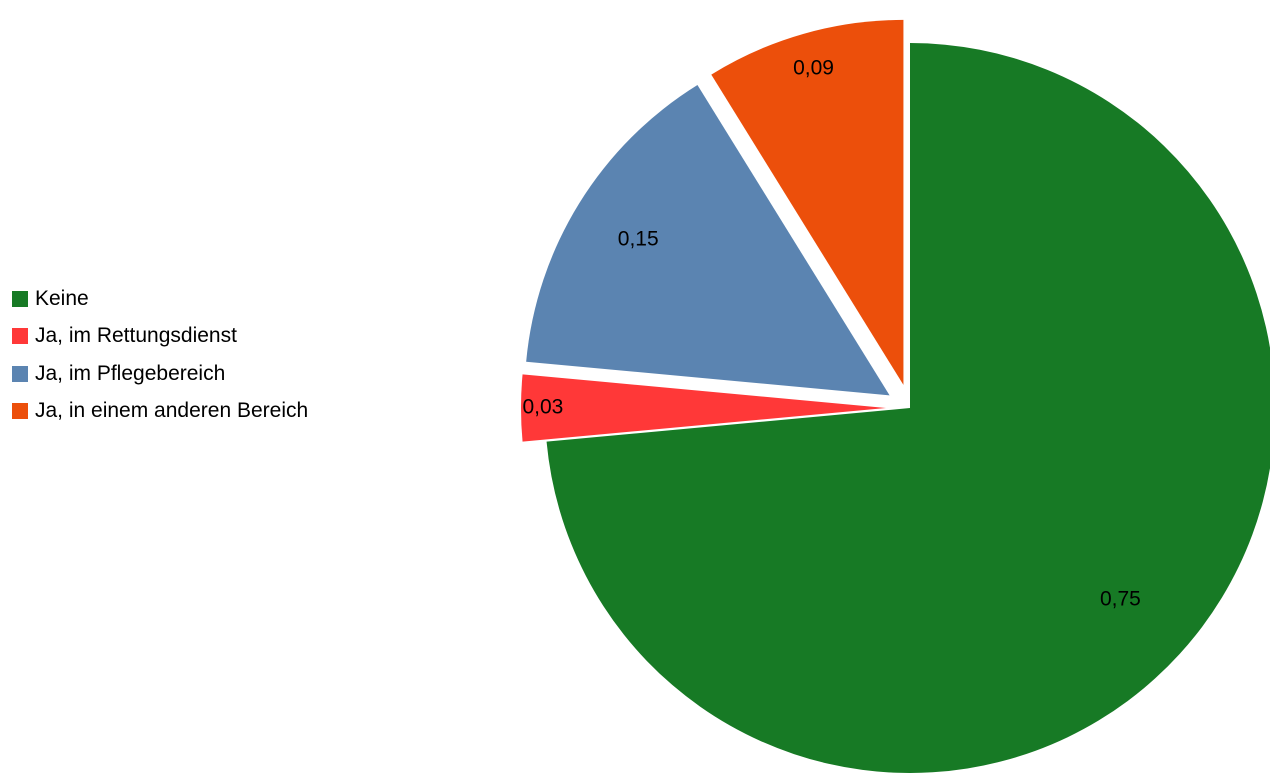 The width and height of the screenshot is (1270, 773). I want to click on pie-value-label-pflegebereich: 0,15, so click(638, 238).